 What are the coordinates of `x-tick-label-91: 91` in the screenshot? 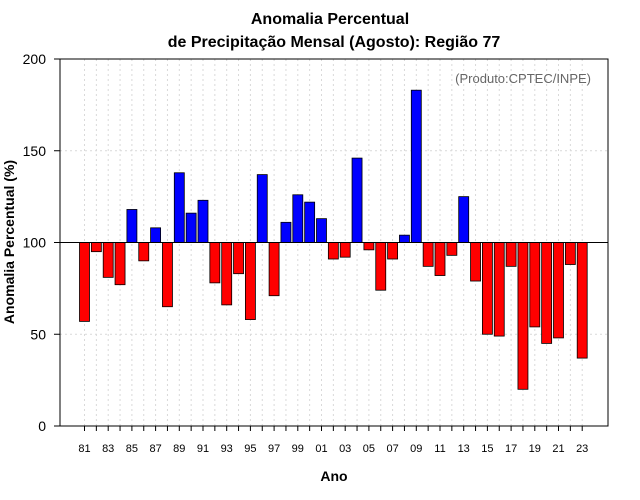 It's located at (203, 449).